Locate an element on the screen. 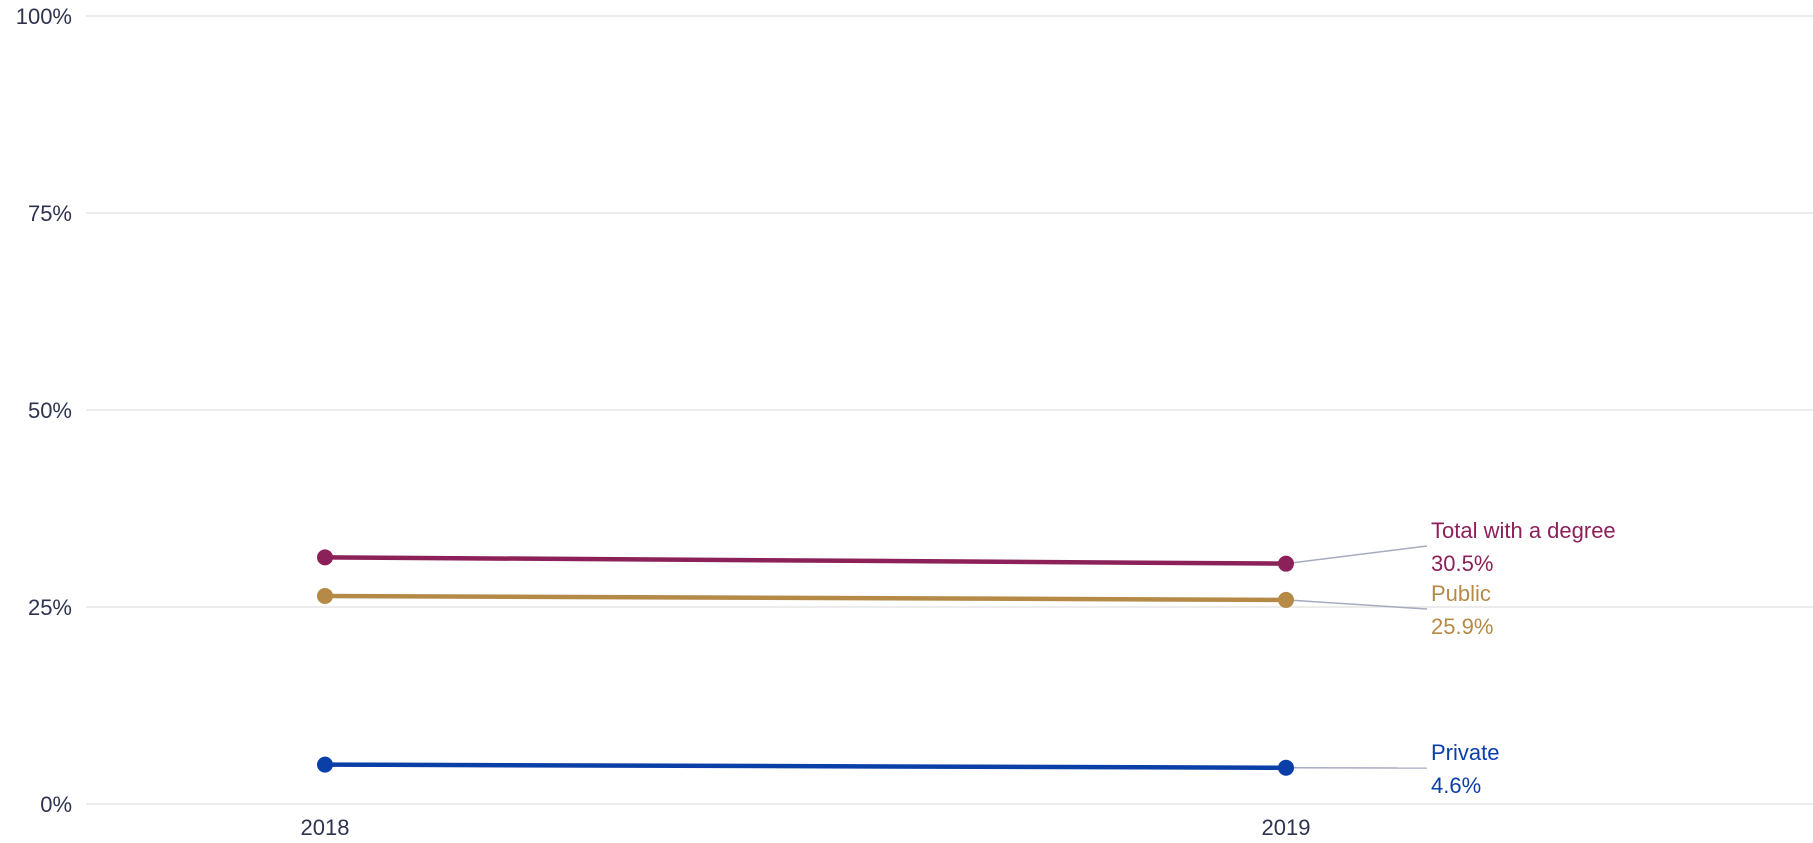 This screenshot has height=843, width=1813. series-line-private is located at coordinates (805, 766).